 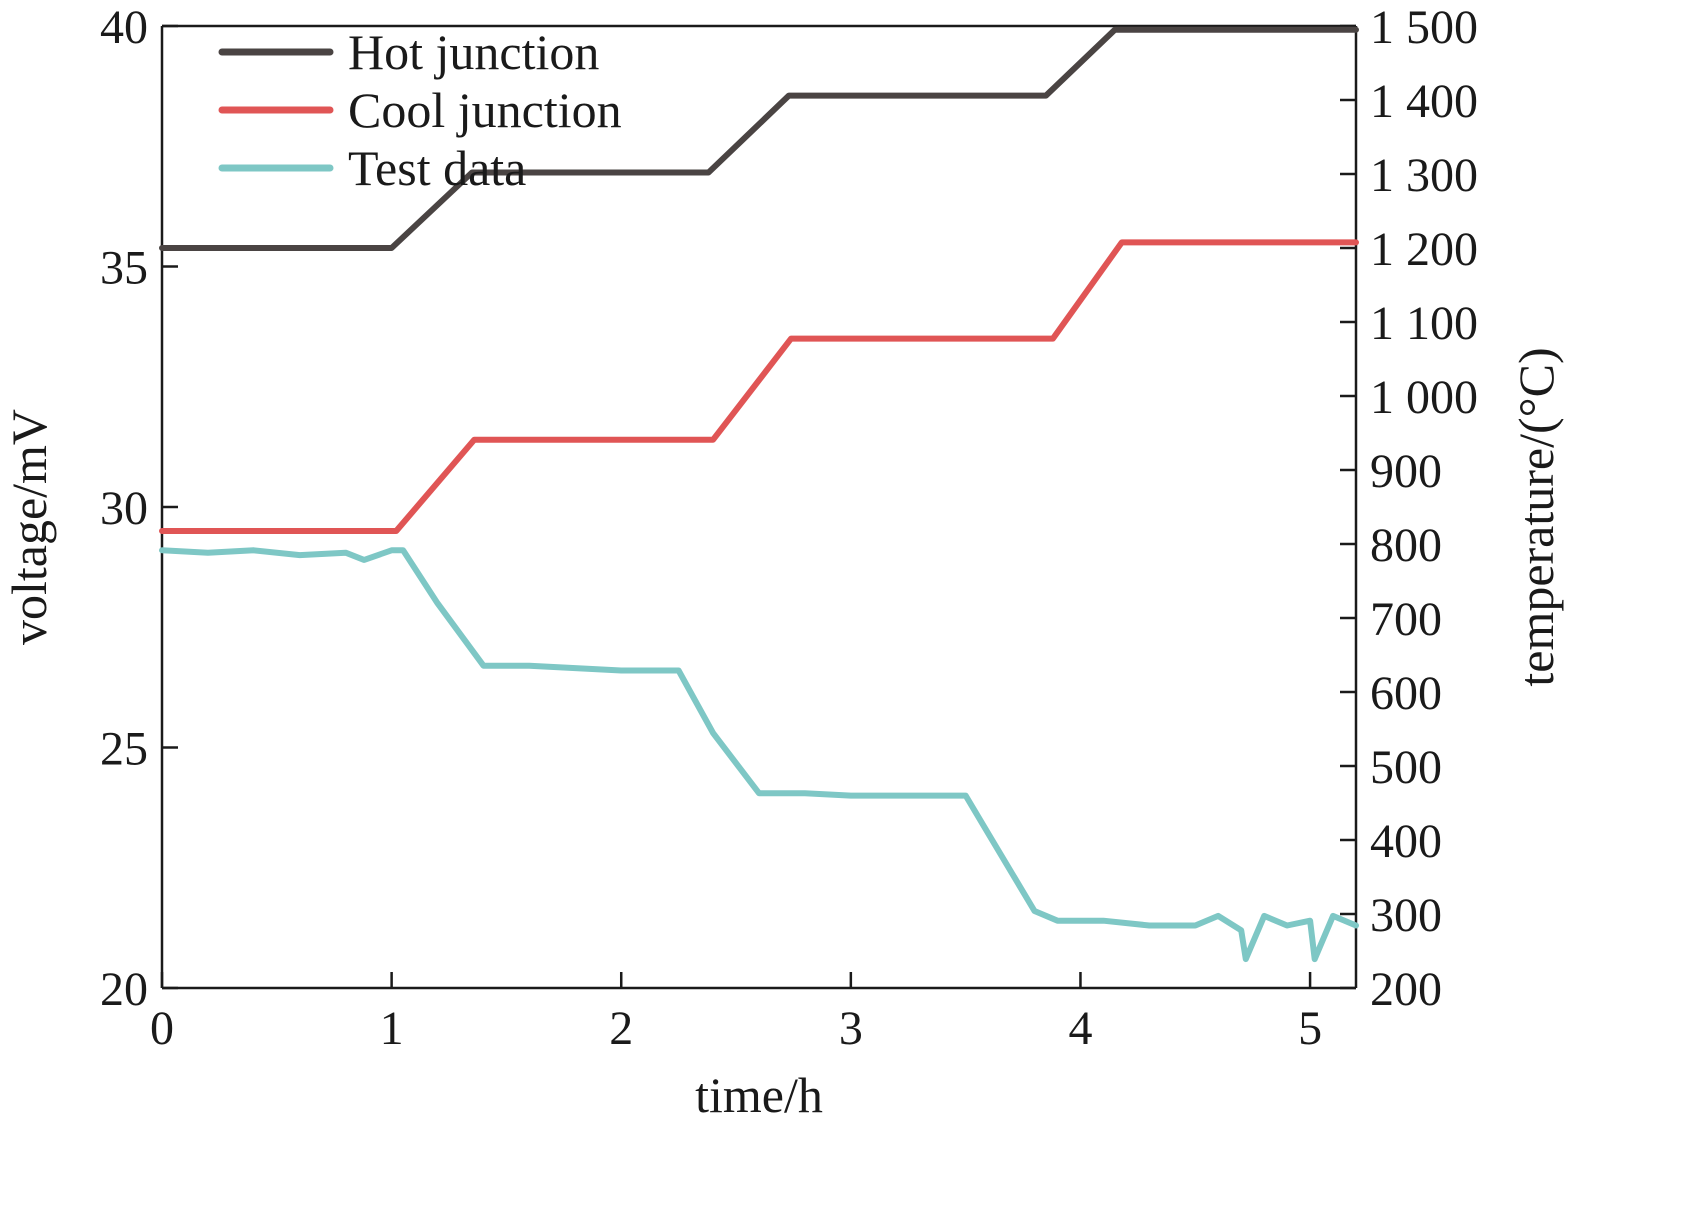 I want to click on y2-tick-label: 1 300, so click(x=1424, y=175).